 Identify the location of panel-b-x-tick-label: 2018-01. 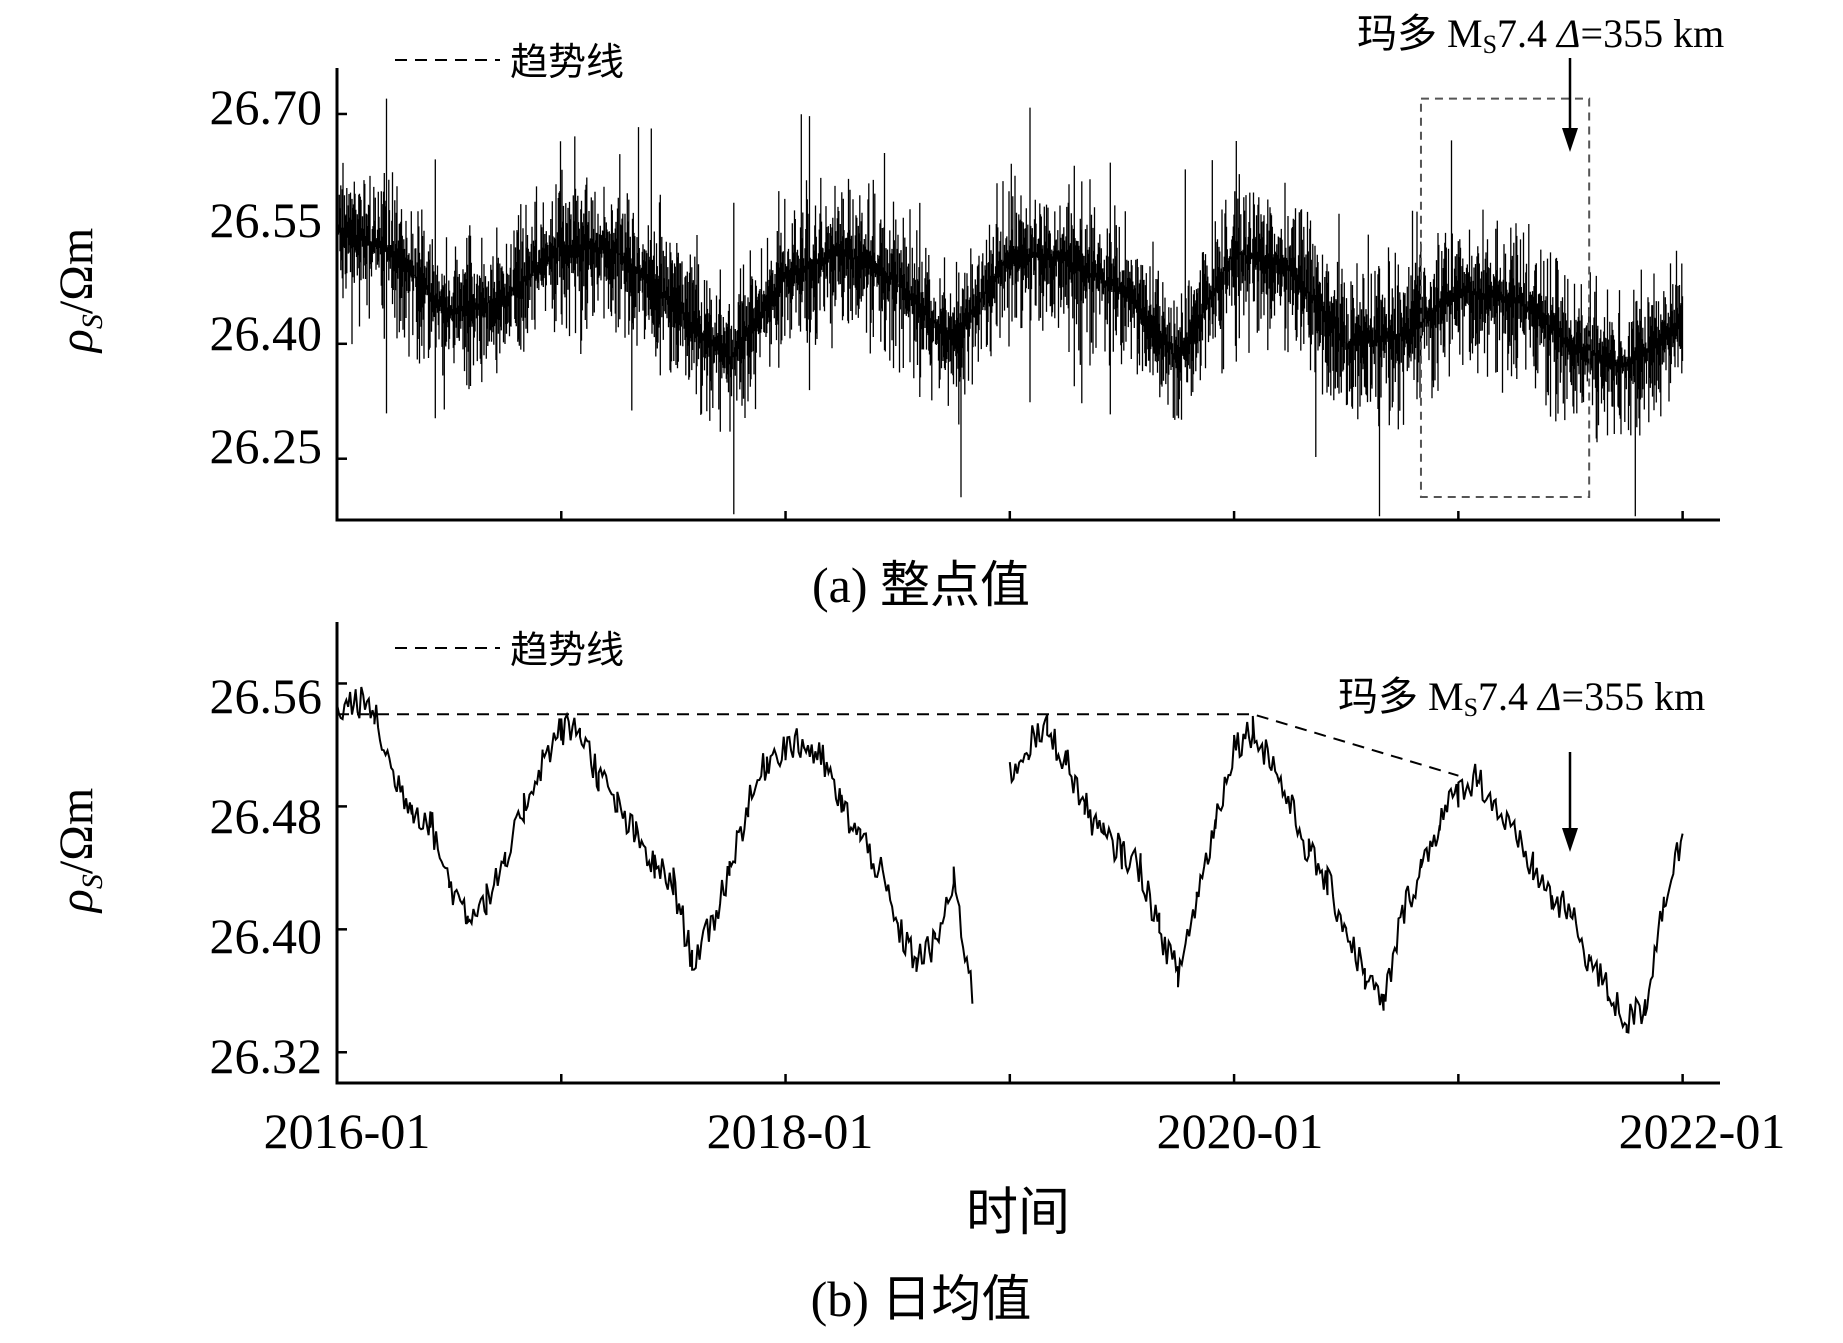
(790, 1131).